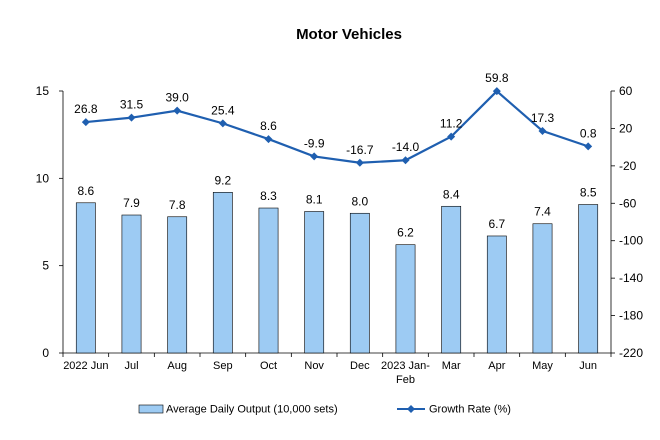 The width and height of the screenshot is (660, 440). What do you see at coordinates (349, 34) in the screenshot?
I see `chart-title: Motor Vehicles` at bounding box center [349, 34].